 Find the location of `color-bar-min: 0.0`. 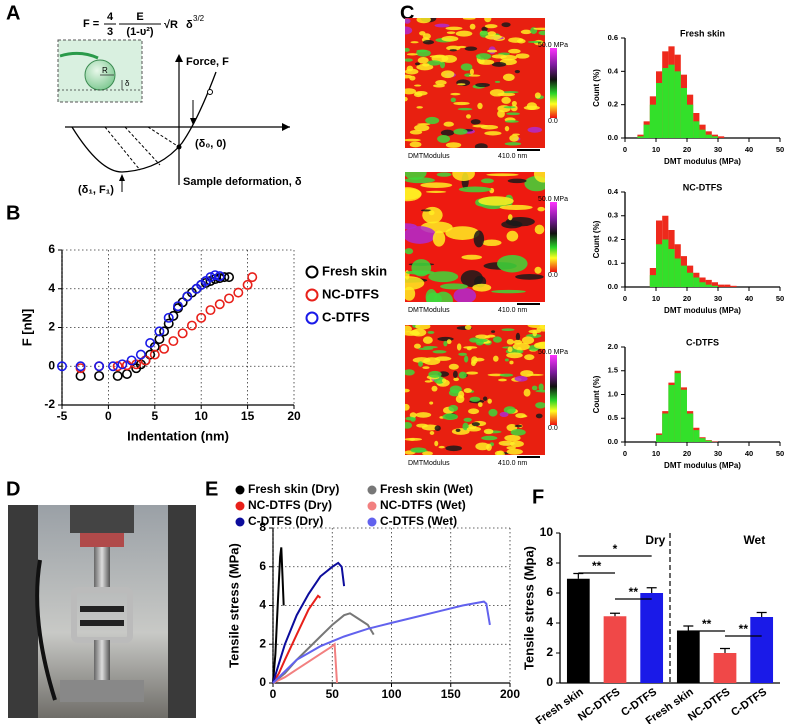

color-bar-min: 0.0 is located at coordinates (553, 121).